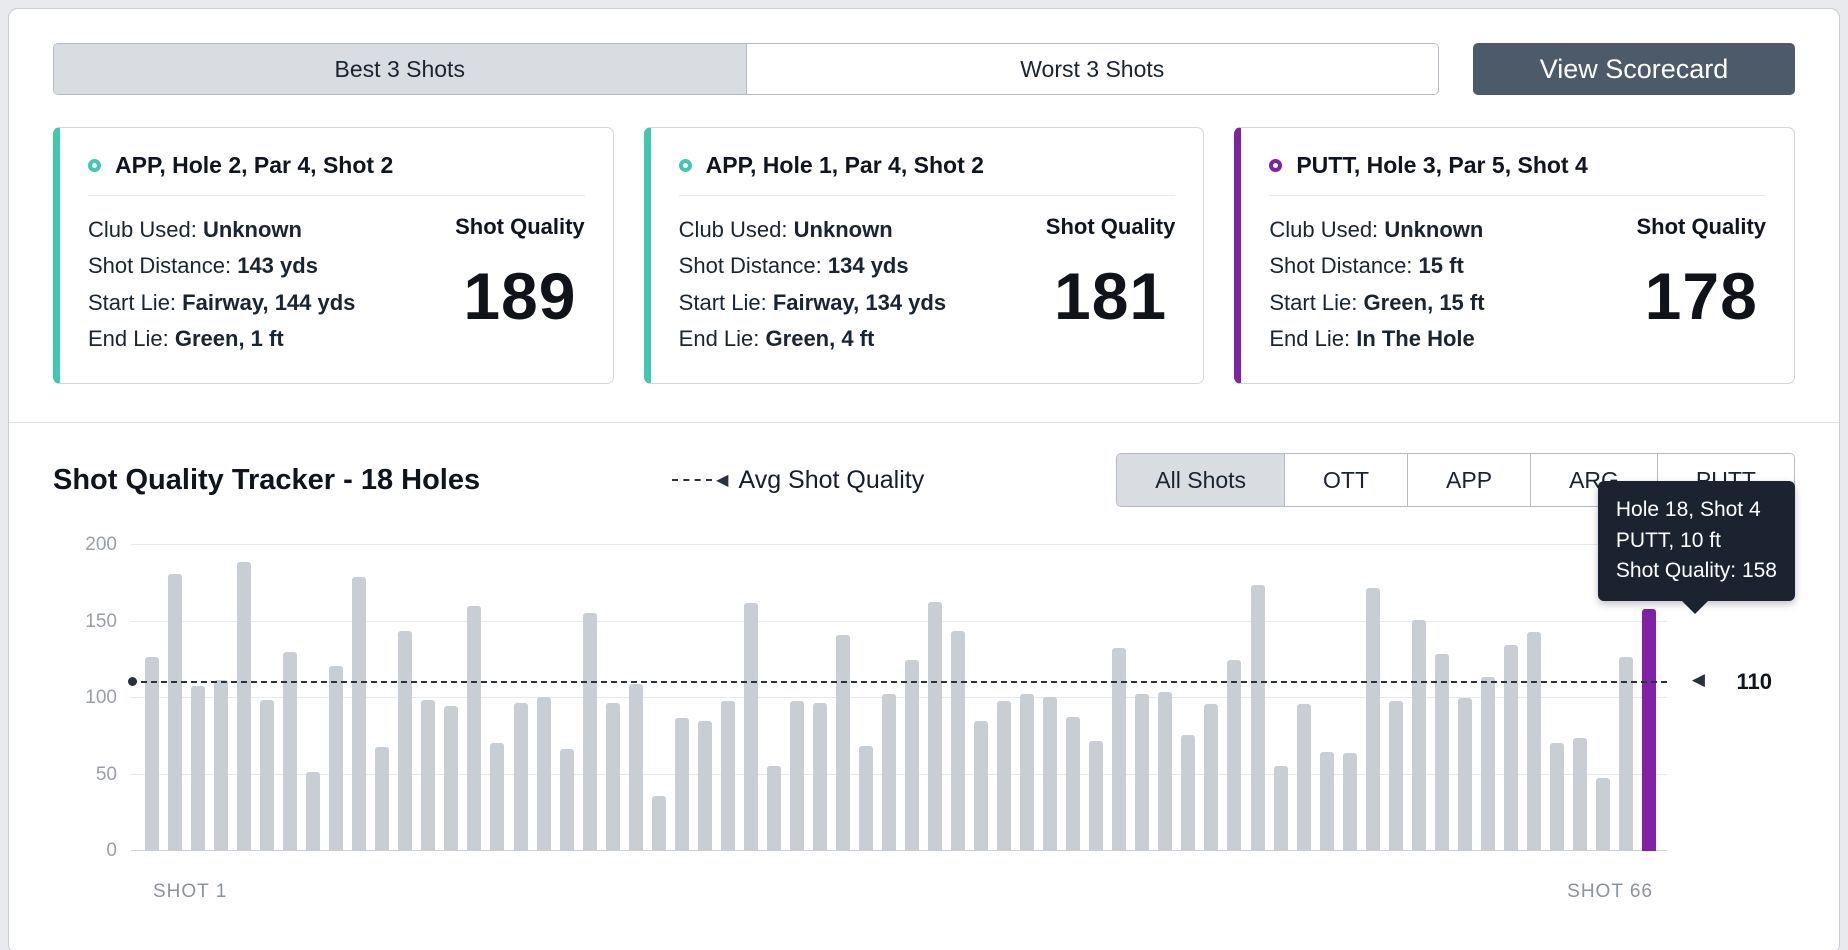  Describe the element at coordinates (1649, 730) in the screenshot. I see `bar-highlighted` at that location.